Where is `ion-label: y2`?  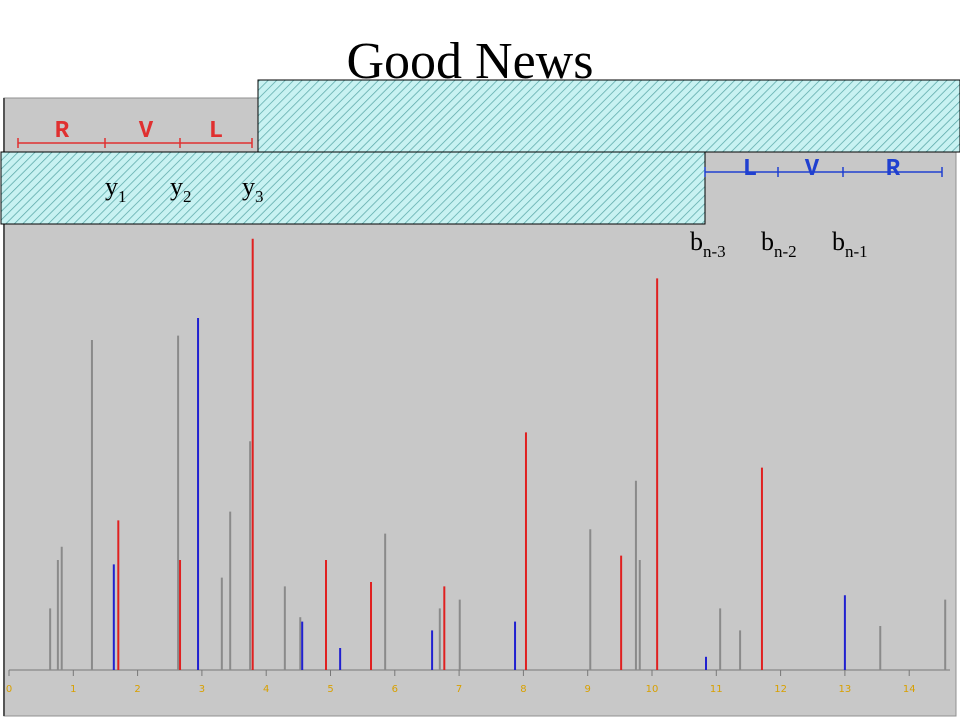 ion-label: y2 is located at coordinates (181, 189).